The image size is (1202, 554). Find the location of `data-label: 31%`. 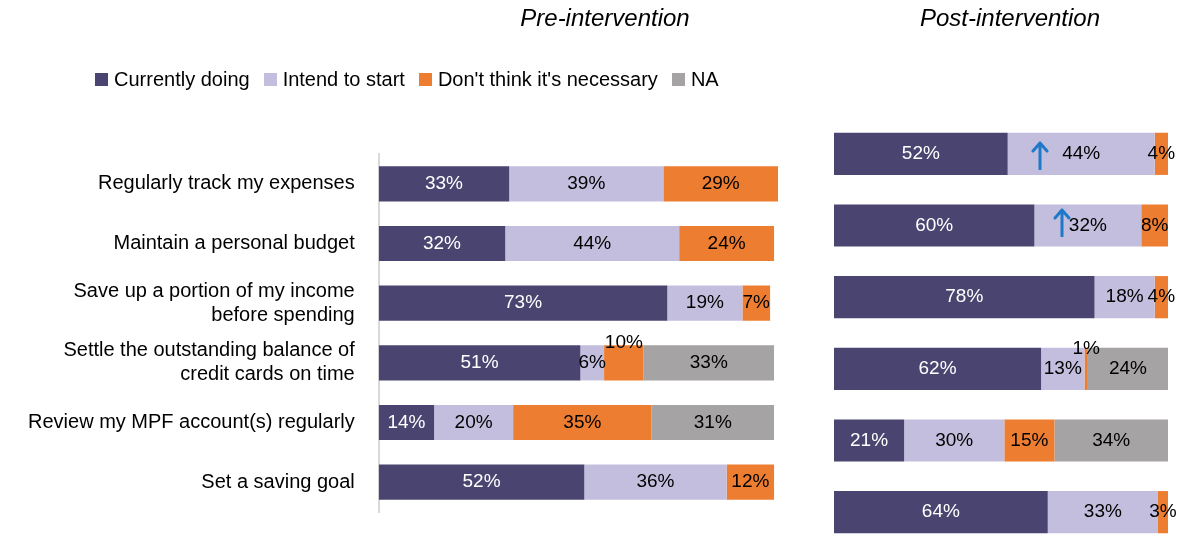

data-label: 31% is located at coordinates (712, 421).